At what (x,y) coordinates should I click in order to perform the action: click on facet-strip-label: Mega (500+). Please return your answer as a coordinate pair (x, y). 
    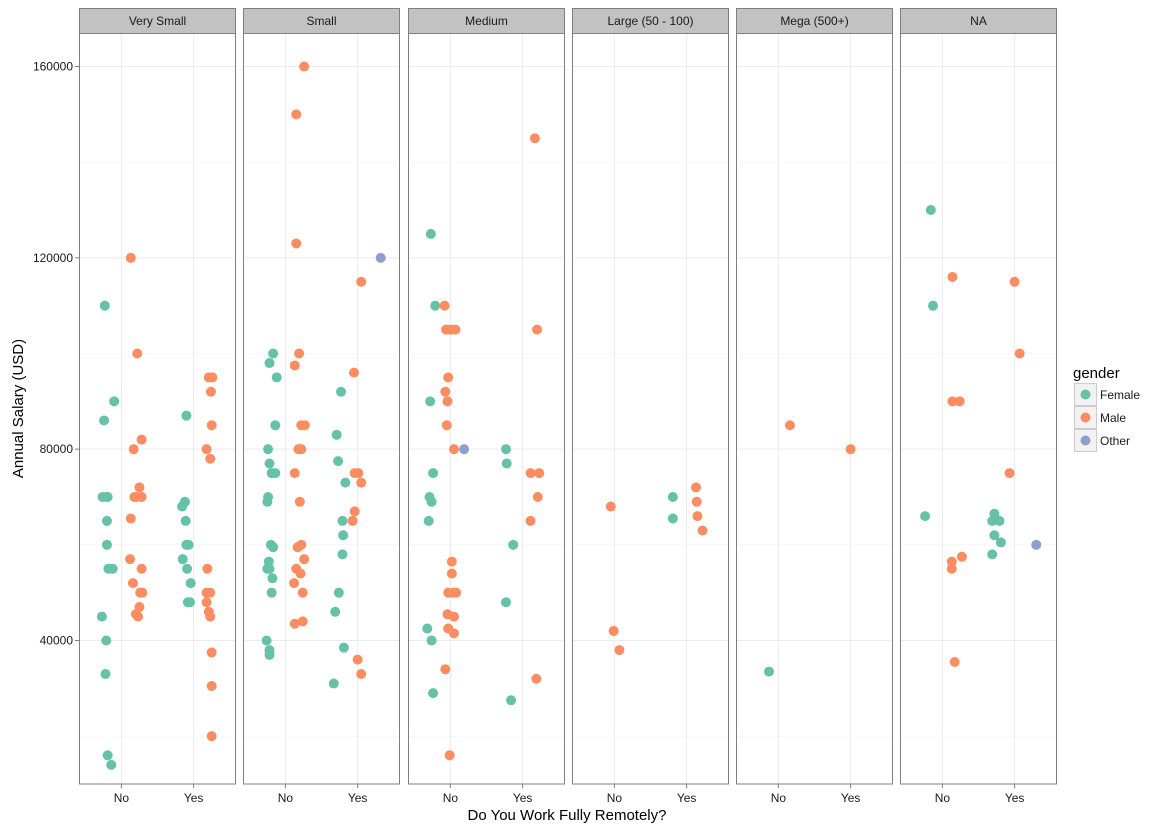
    Looking at the image, I should click on (814, 21).